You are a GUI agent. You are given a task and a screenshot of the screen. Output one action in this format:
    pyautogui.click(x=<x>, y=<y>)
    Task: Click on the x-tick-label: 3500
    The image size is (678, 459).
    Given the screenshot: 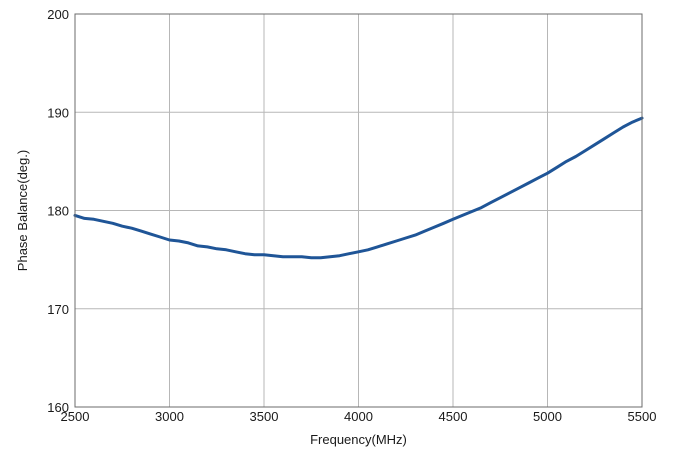 What is the action you would take?
    pyautogui.click(x=264, y=416)
    